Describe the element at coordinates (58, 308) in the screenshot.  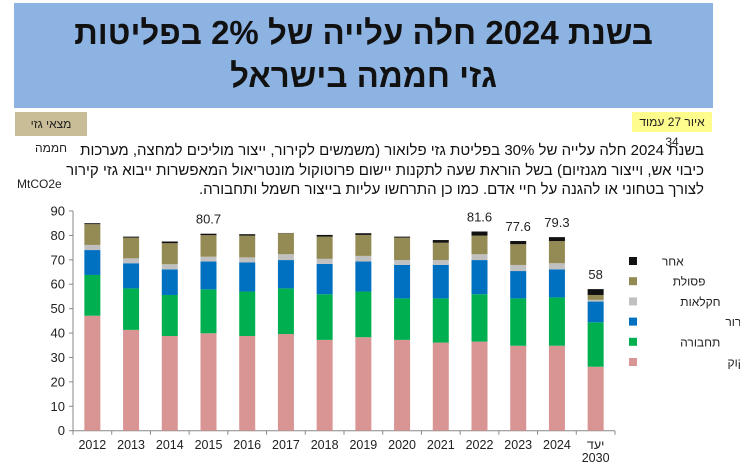
I see `y-tick-label: 50` at that location.